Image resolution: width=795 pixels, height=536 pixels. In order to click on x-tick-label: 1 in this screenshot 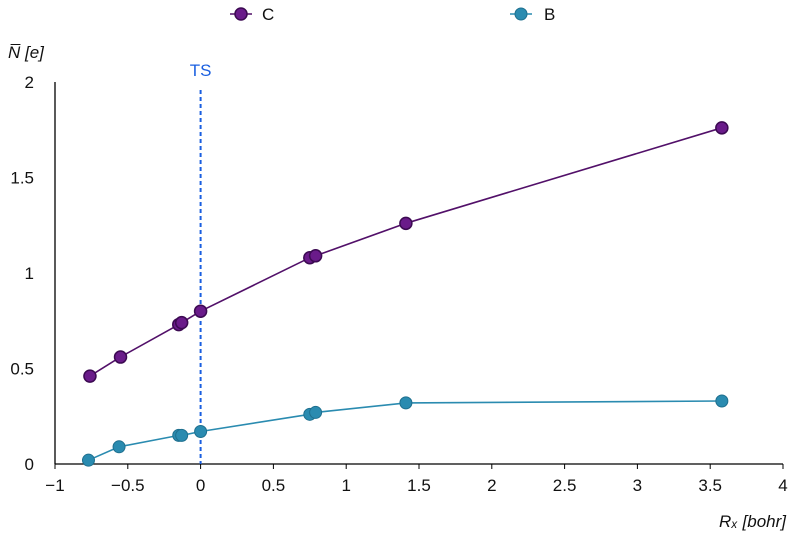, I will do `click(345, 485)`.